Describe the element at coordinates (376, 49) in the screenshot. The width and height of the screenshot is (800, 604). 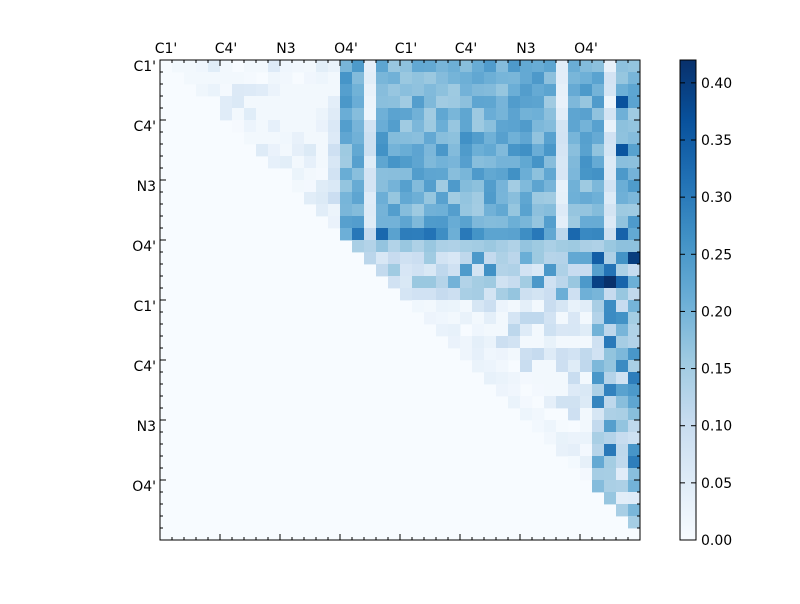
I see `top-tick-labels: C1' C4' N3 O4' C1' C4' N3 O4'` at that location.